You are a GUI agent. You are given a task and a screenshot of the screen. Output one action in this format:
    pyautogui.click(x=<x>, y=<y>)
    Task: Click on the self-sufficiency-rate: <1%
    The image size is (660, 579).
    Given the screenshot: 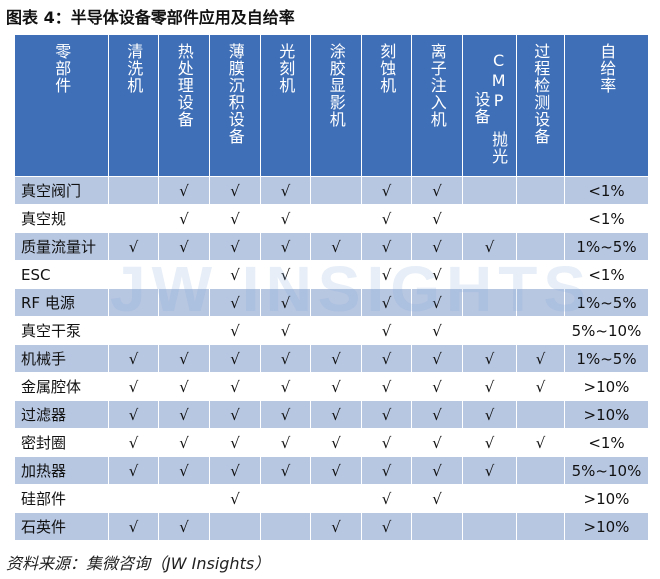 What is the action you would take?
    pyautogui.click(x=606, y=218)
    